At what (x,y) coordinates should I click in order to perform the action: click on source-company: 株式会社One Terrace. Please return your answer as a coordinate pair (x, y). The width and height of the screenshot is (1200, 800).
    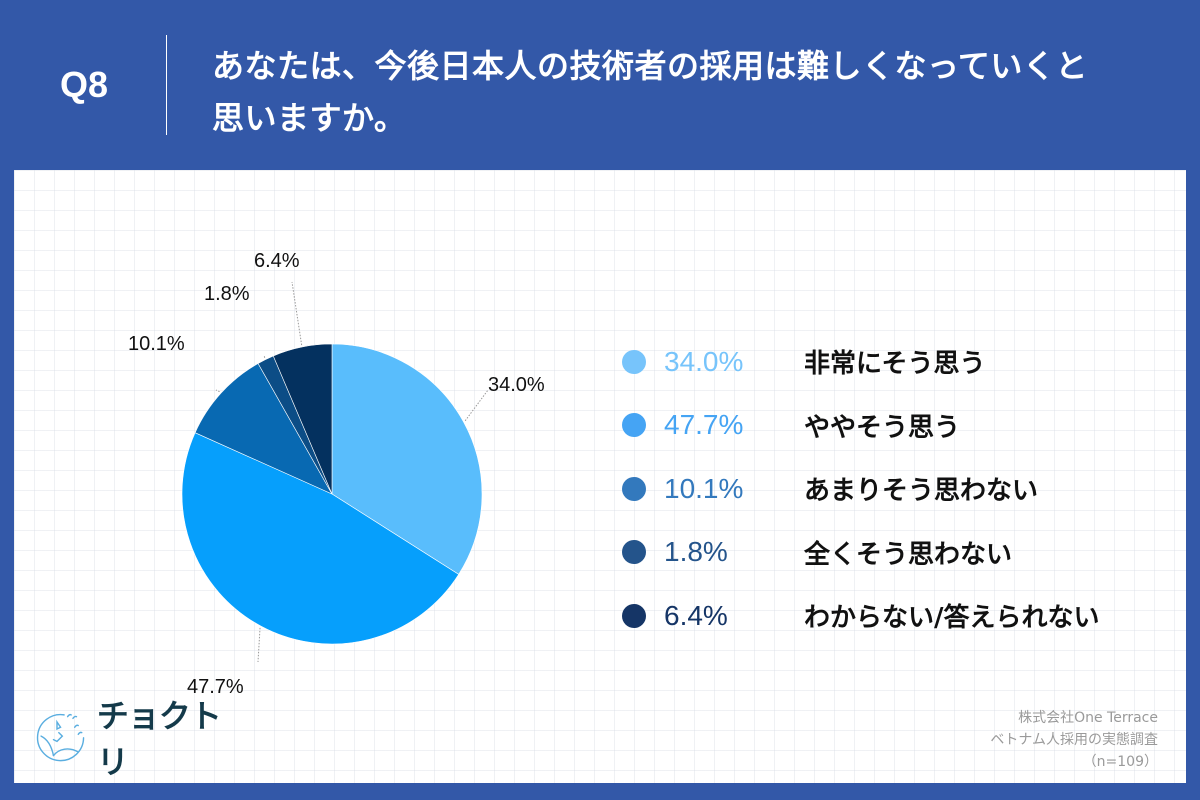
    Looking at the image, I should click on (1088, 718).